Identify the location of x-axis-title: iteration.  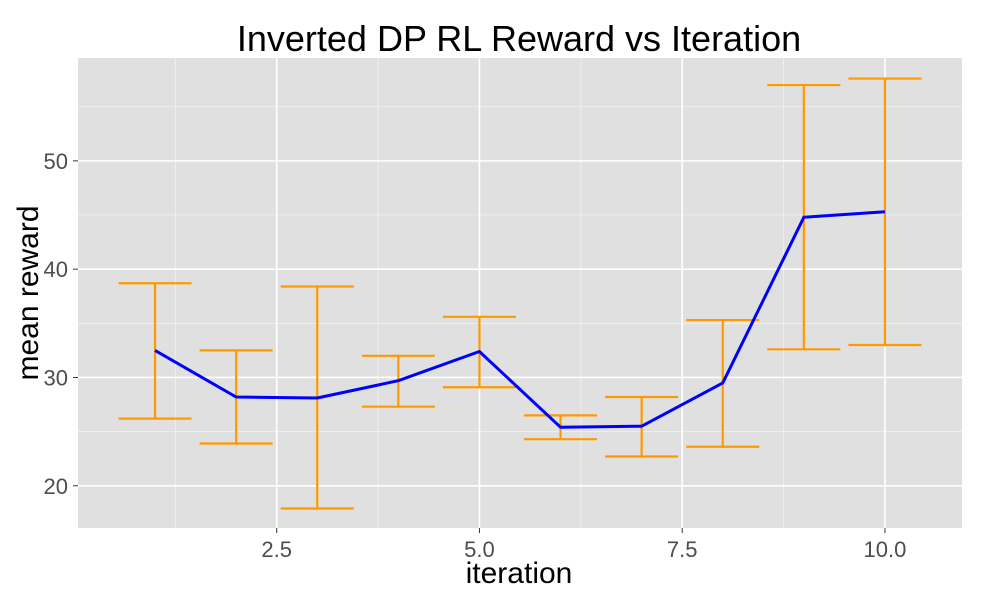
(519, 573).